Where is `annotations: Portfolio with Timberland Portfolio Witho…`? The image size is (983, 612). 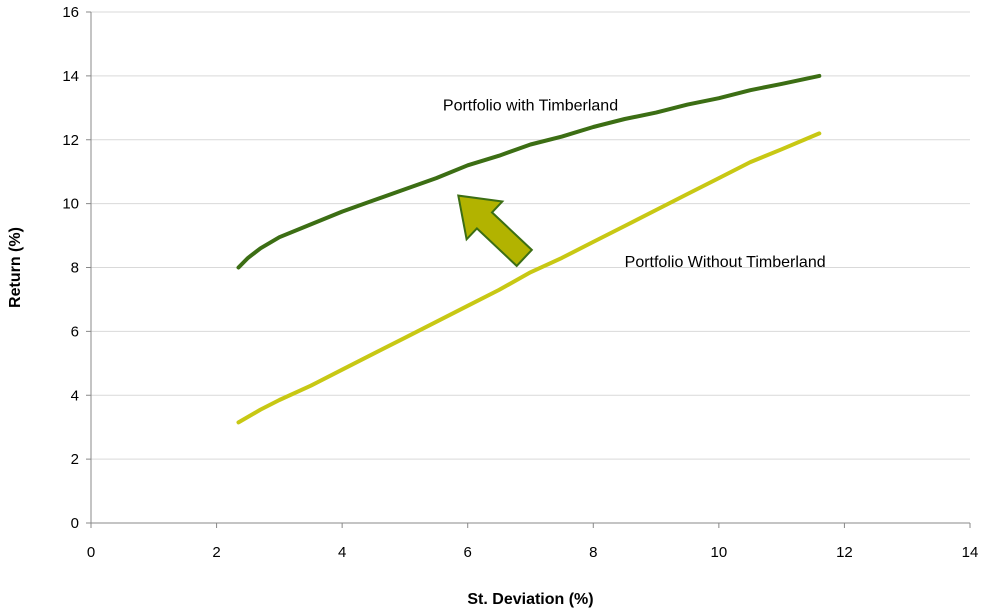 annotations: Portfolio with Timberland Portfolio Witho… is located at coordinates (634, 184).